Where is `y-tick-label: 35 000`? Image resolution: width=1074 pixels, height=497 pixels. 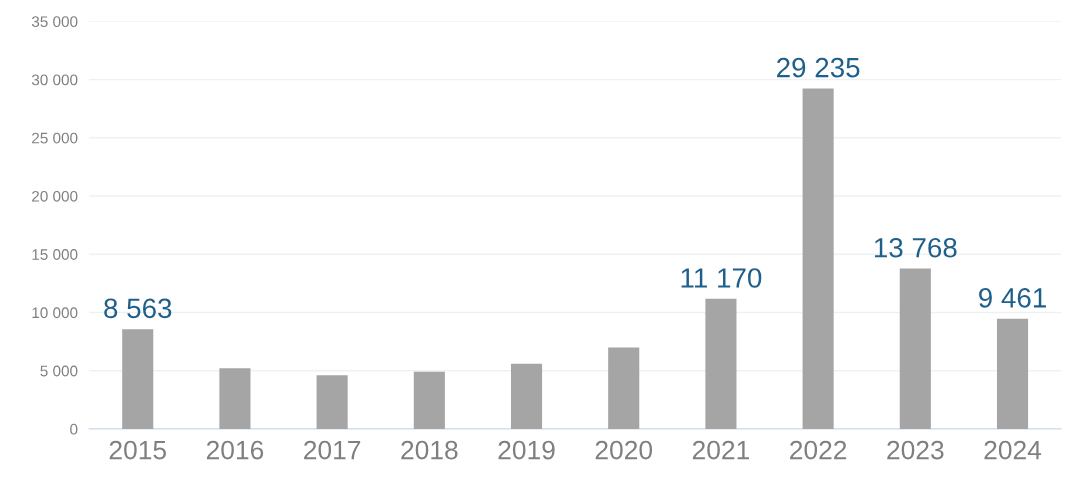 y-tick-label: 35 000 is located at coordinates (54, 22).